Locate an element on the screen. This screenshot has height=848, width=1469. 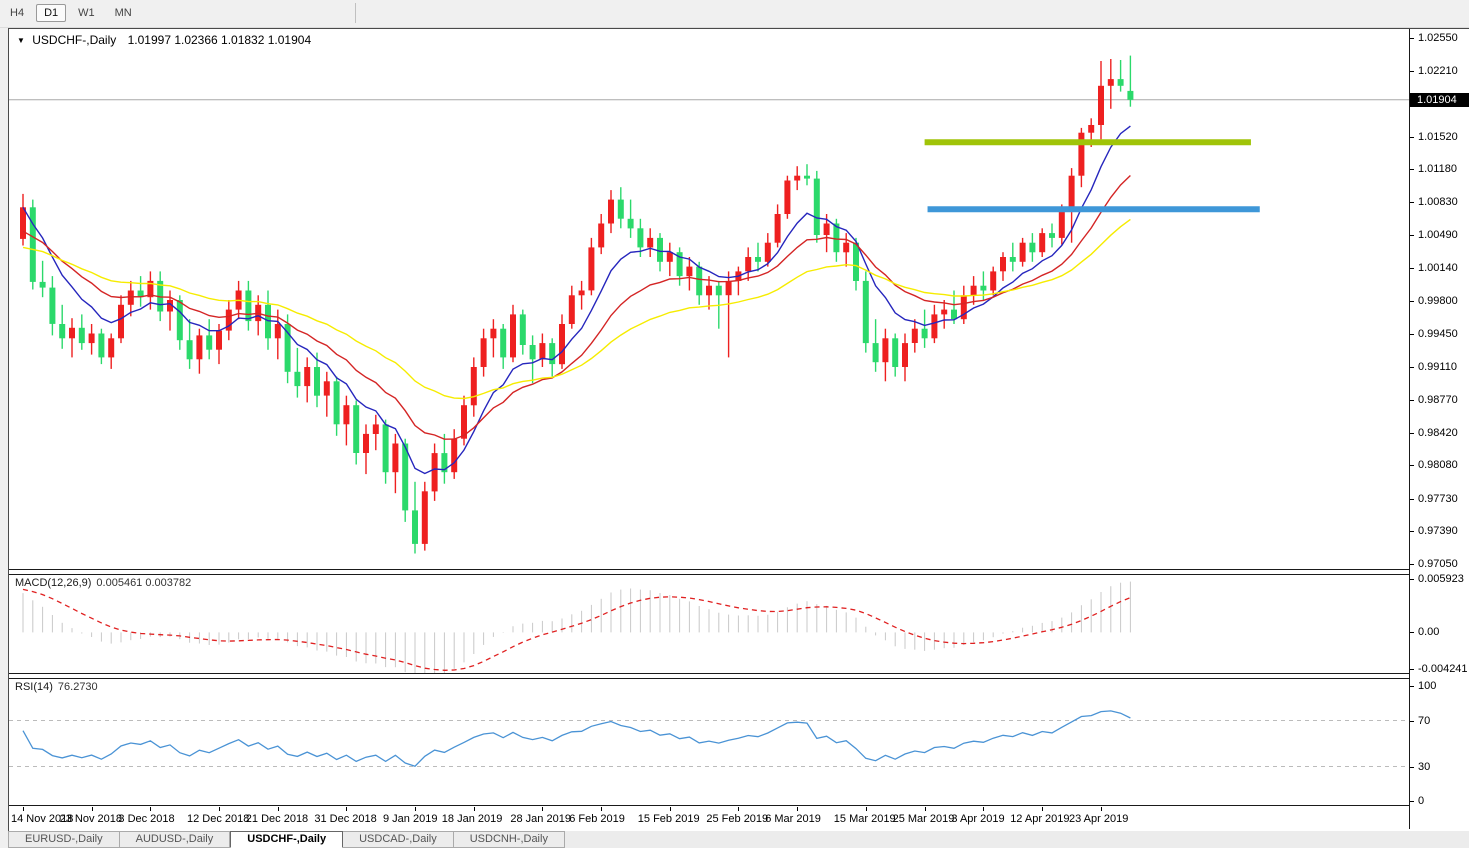
timeframe-button-w1: W1 is located at coordinates (86, 13).